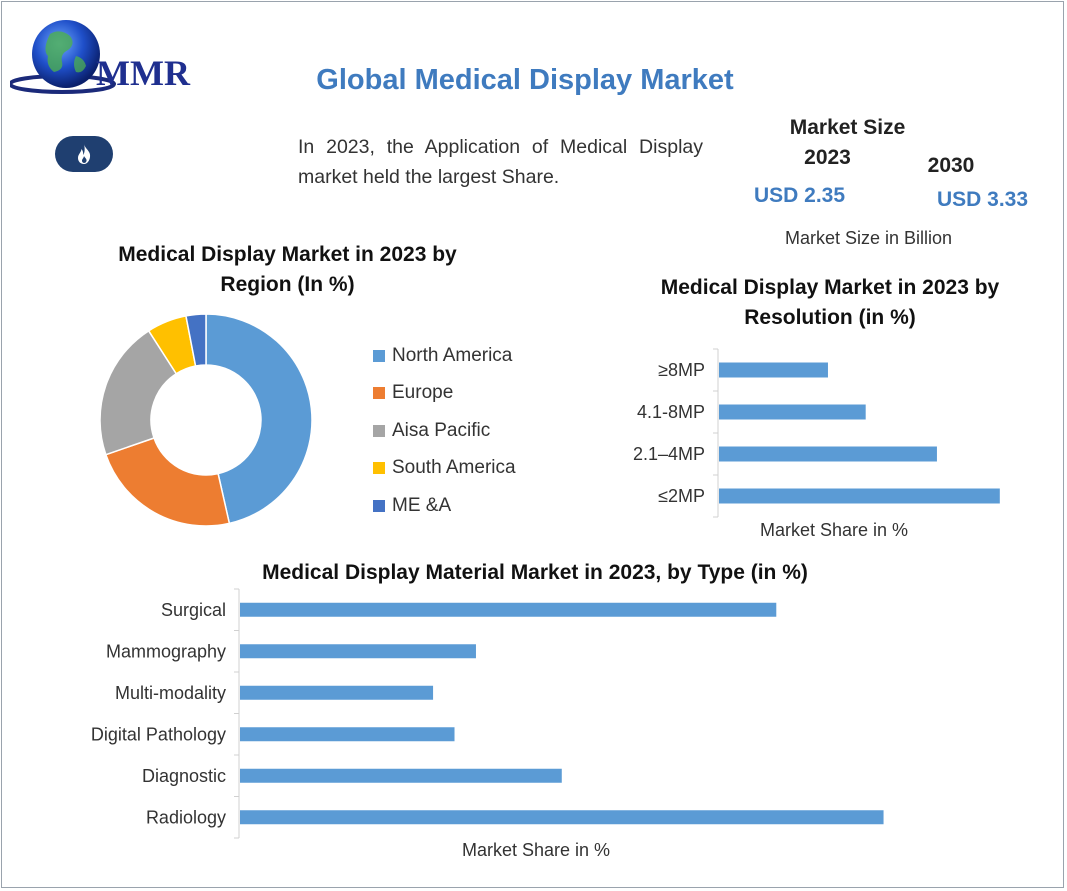 The height and width of the screenshot is (891, 1067). What do you see at coordinates (671, 412) in the screenshot?
I see `tick-label-4-1-8mp: 4.1-8MP` at bounding box center [671, 412].